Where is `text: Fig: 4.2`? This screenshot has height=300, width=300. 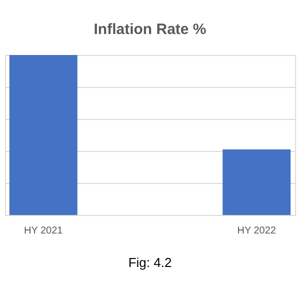
text: Fig: 4.2 is located at coordinates (150, 262).